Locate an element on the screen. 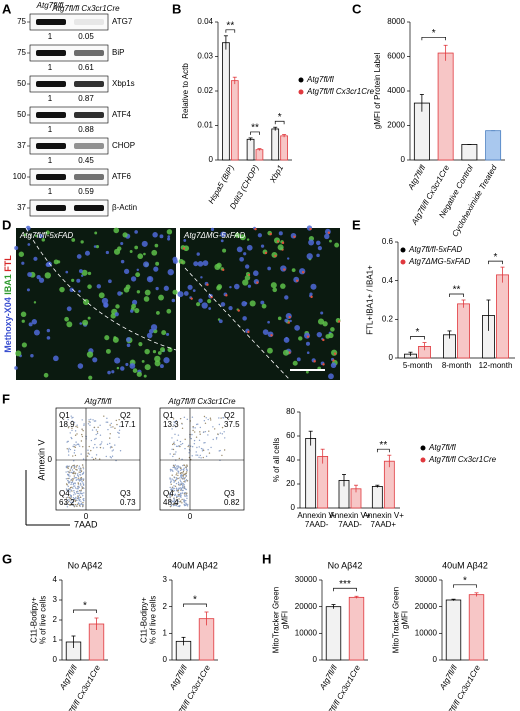 This screenshot has height=711, width=520. significance-bracket is located at coordinates (85, 611).